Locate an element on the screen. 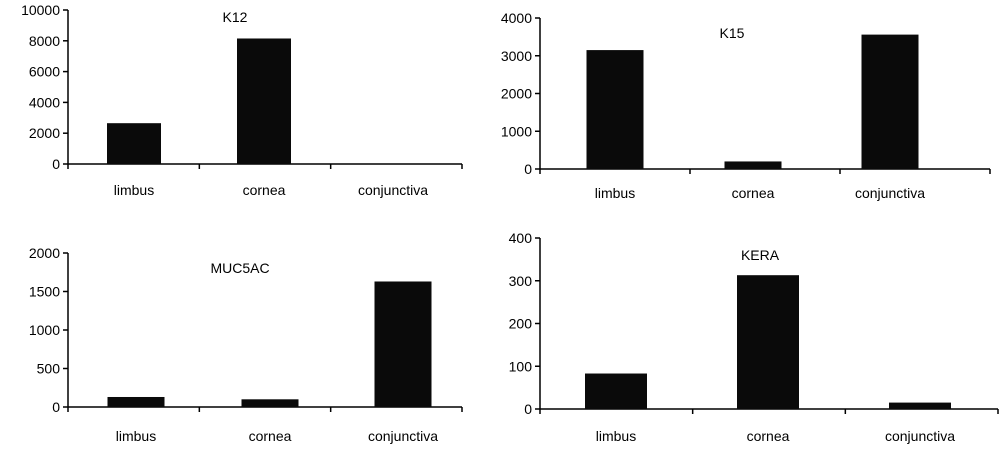  y-tick-label: 100 is located at coordinates (521, 366).